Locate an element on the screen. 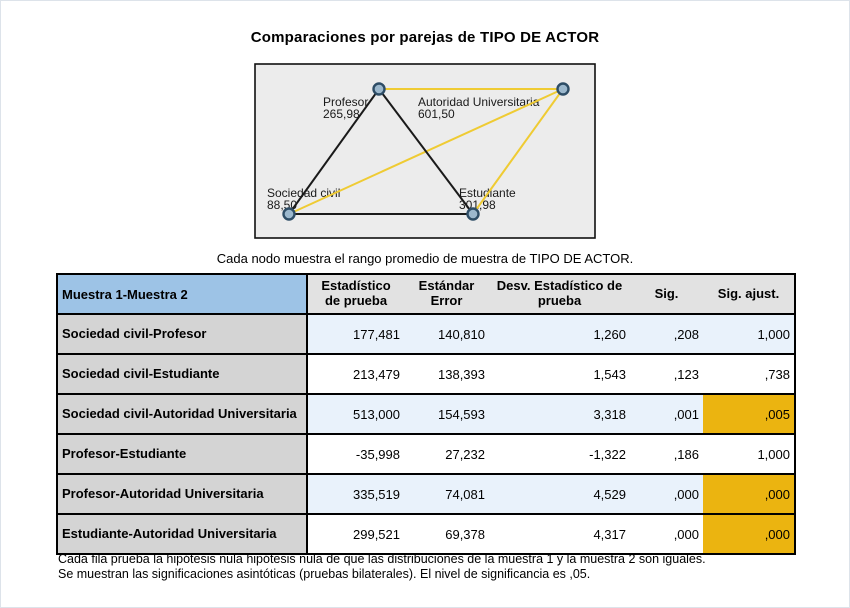 The image size is (850, 608). cell-estandar-error: 138,393 is located at coordinates (446, 374).